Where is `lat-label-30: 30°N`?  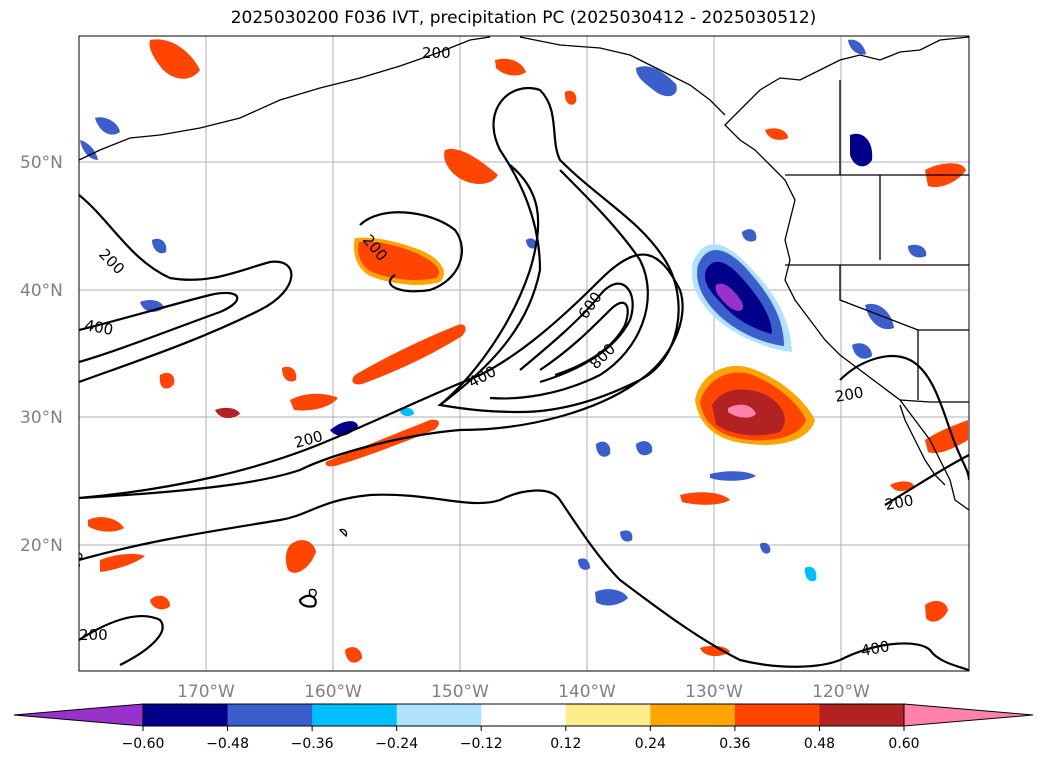
lat-label-30: 30°N is located at coordinates (41, 418).